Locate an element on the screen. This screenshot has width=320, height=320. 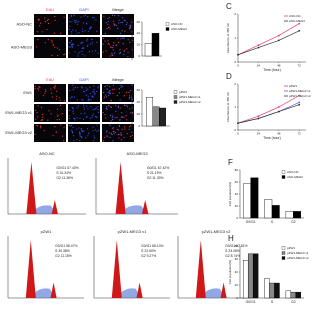
legend-label: ASO-MEG3 is located at coordinates (179, 29).